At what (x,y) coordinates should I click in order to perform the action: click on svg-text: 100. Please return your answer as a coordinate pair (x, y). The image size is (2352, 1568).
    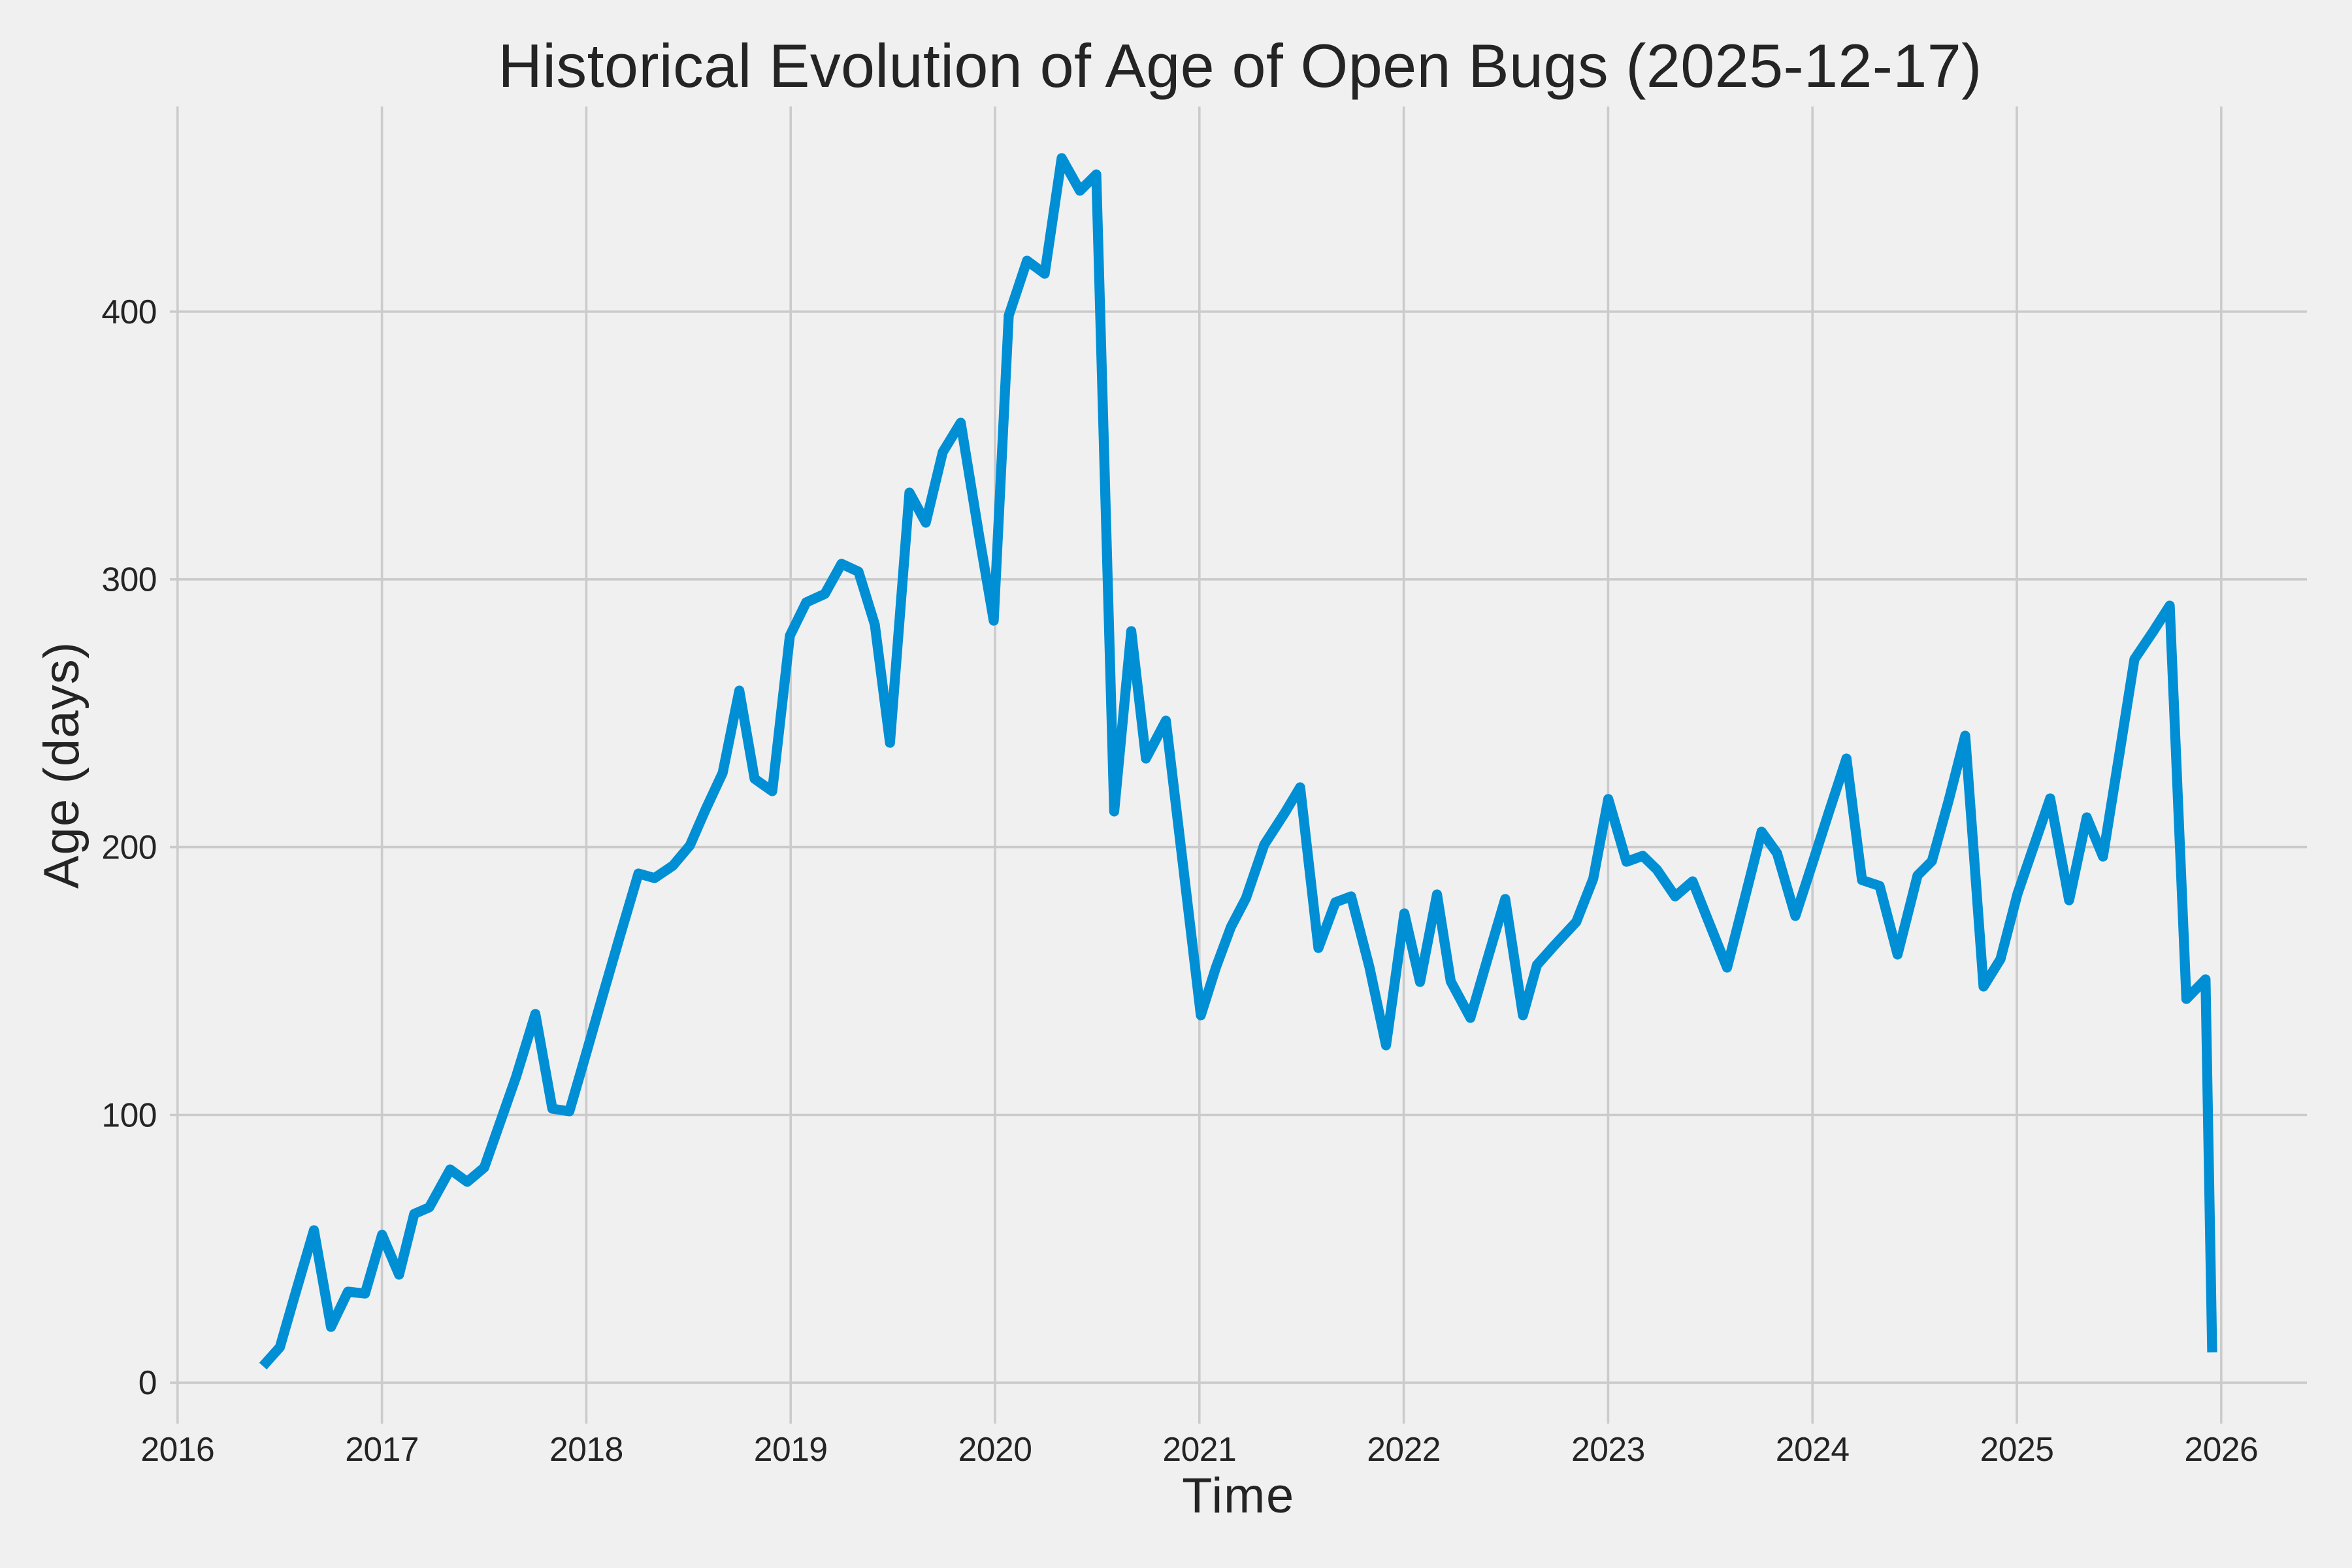
    Looking at the image, I should click on (129, 1115).